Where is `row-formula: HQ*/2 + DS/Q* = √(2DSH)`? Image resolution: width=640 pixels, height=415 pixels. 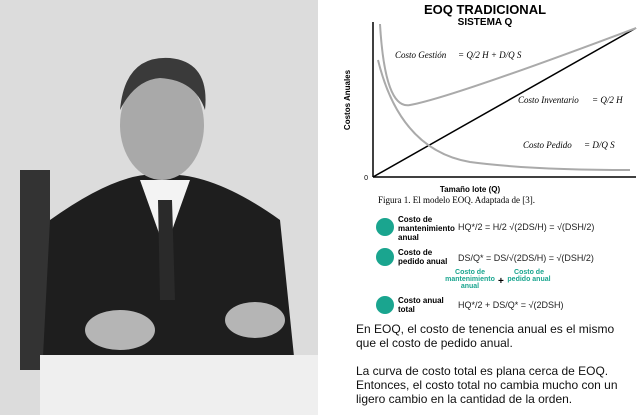
row-formula: HQ*/2 + DS/Q* = √(2DSH) is located at coordinates (511, 305).